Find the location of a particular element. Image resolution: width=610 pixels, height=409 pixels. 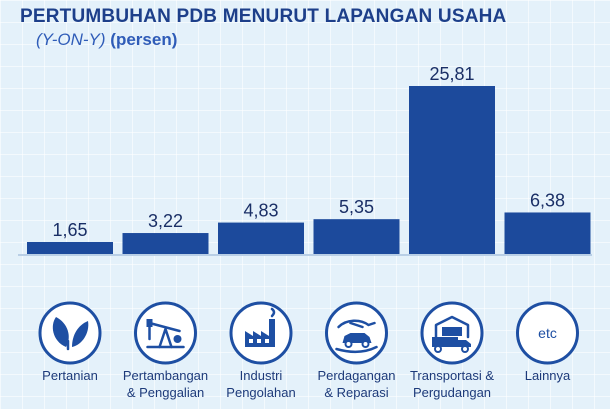

value-label-2: 4,83 is located at coordinates (260, 211).